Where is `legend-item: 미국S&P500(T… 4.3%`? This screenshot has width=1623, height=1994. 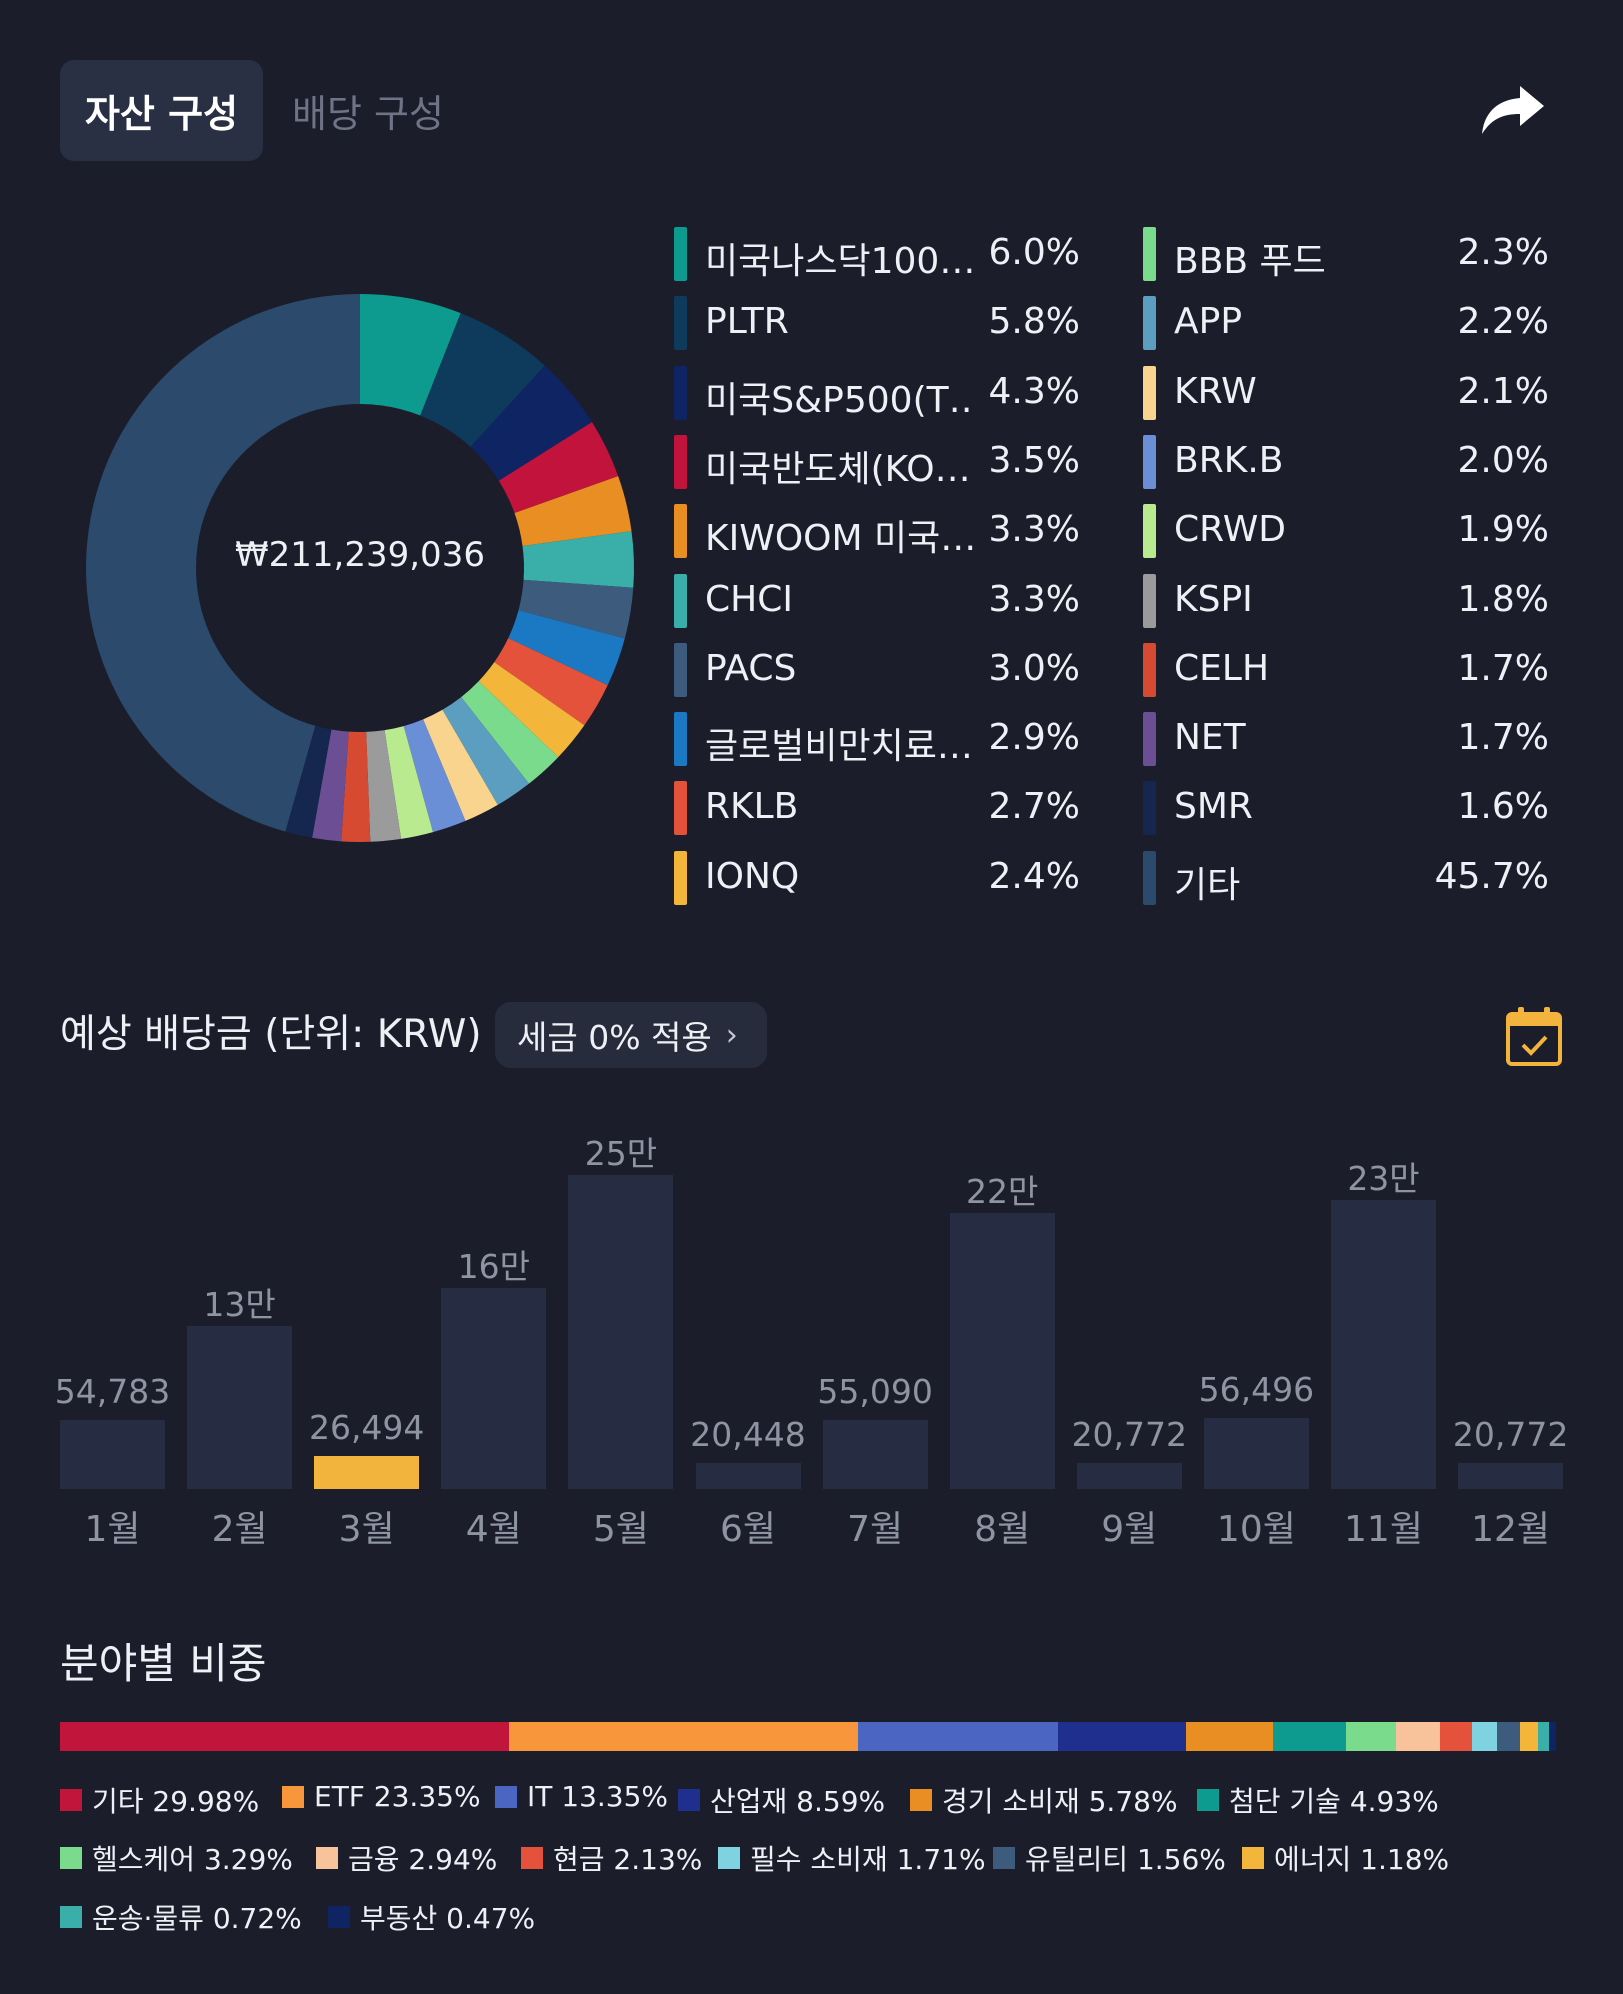
legend-item: 미국S&P500(T… 4.3% is located at coordinates (877, 393).